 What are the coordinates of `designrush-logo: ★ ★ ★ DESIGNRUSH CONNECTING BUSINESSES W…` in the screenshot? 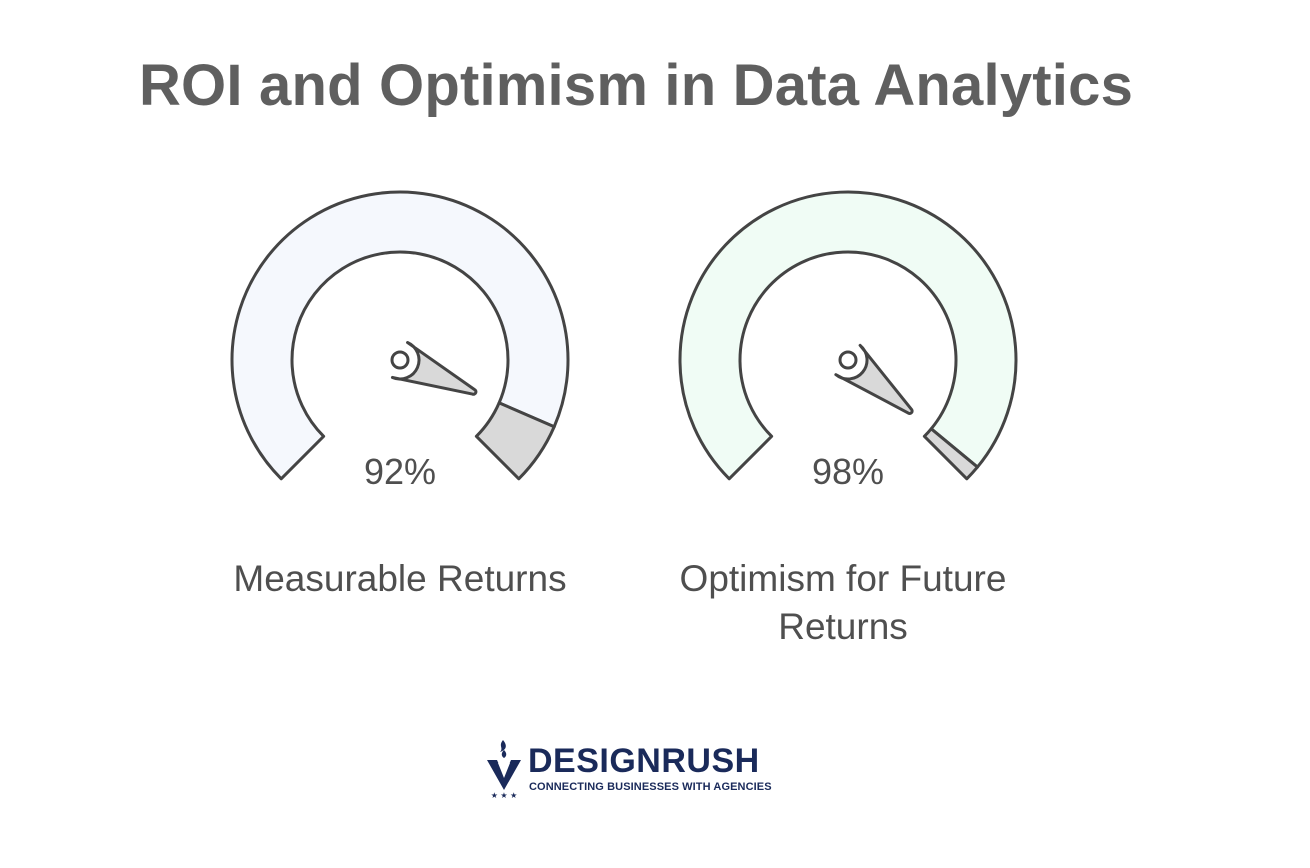 It's located at (629, 770).